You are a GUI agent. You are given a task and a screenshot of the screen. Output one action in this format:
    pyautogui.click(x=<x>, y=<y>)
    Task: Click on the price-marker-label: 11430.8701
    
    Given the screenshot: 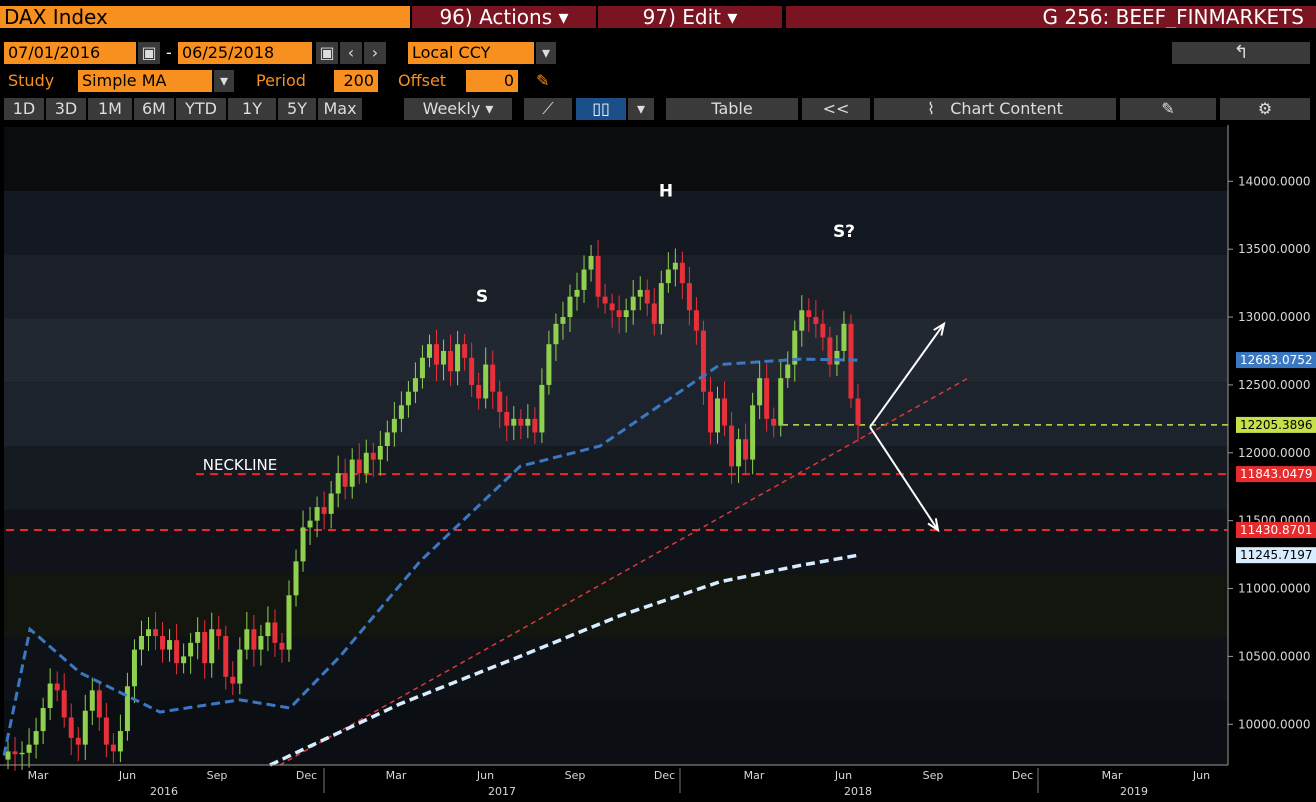 What is the action you would take?
    pyautogui.click(x=1276, y=530)
    